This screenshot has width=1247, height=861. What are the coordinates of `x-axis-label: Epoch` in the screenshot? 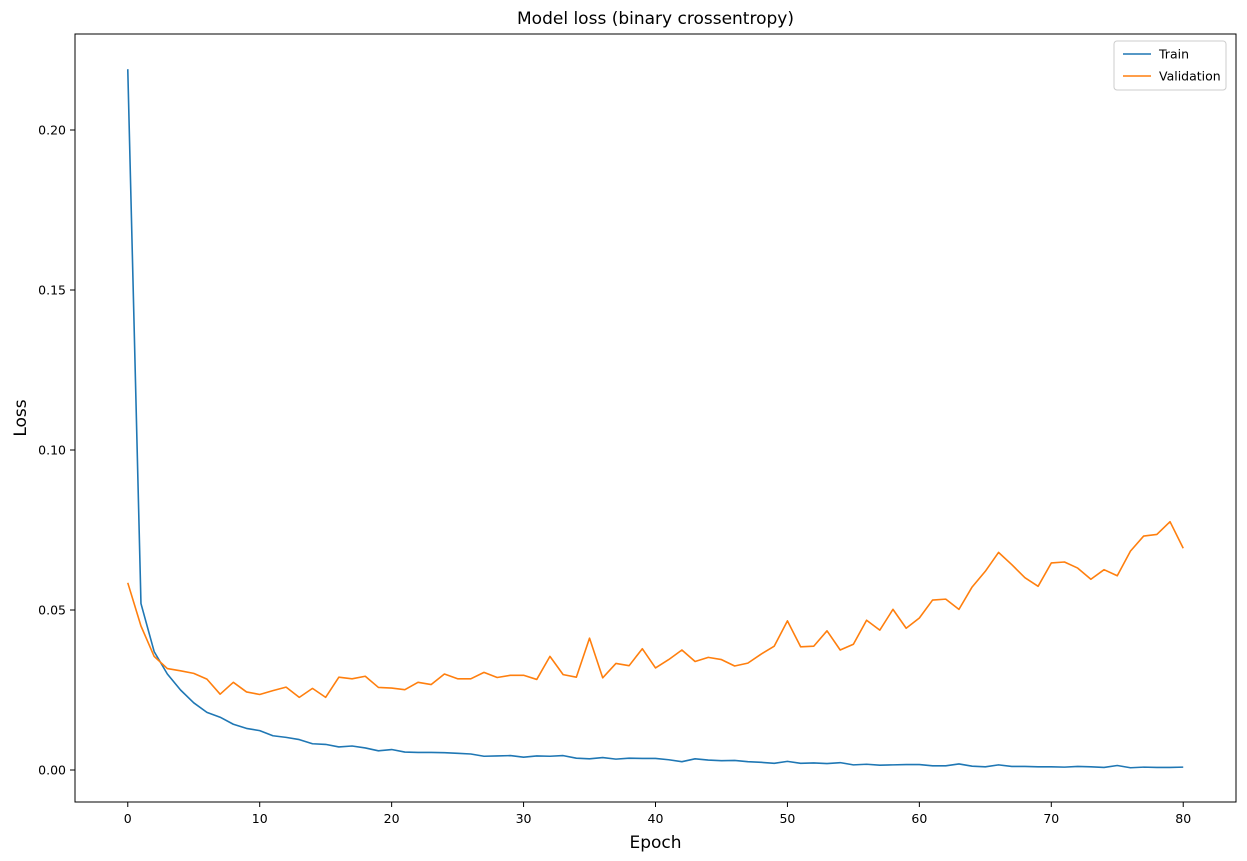 It's located at (655, 843).